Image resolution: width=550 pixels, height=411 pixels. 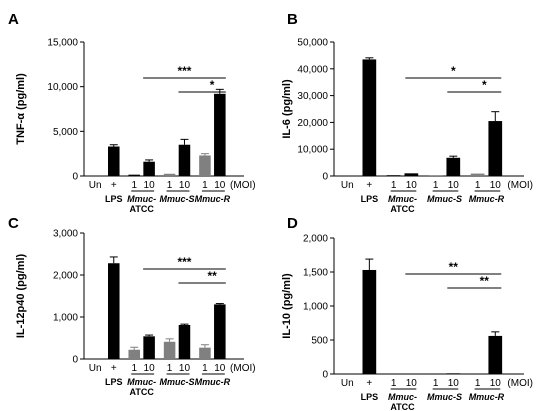 I want to click on group-label-s-d: Mmuc-S, so click(x=444, y=397).